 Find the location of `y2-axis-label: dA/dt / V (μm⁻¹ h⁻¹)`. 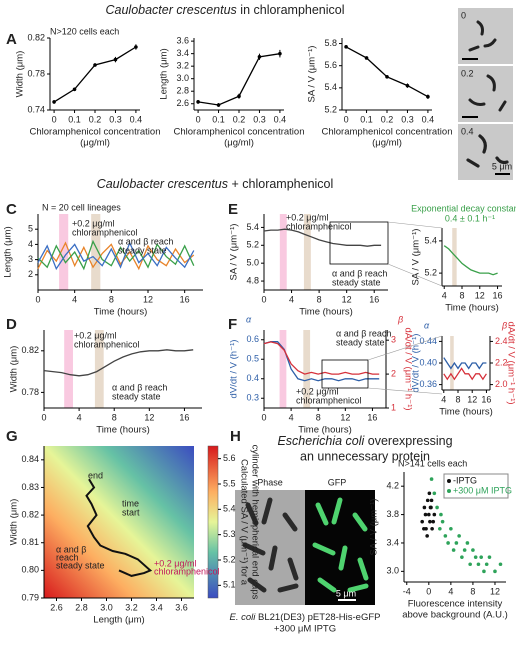

y2-axis-label: dA/dt / V (μm⁻¹ h⁻¹) is located at coordinates (510, 362).